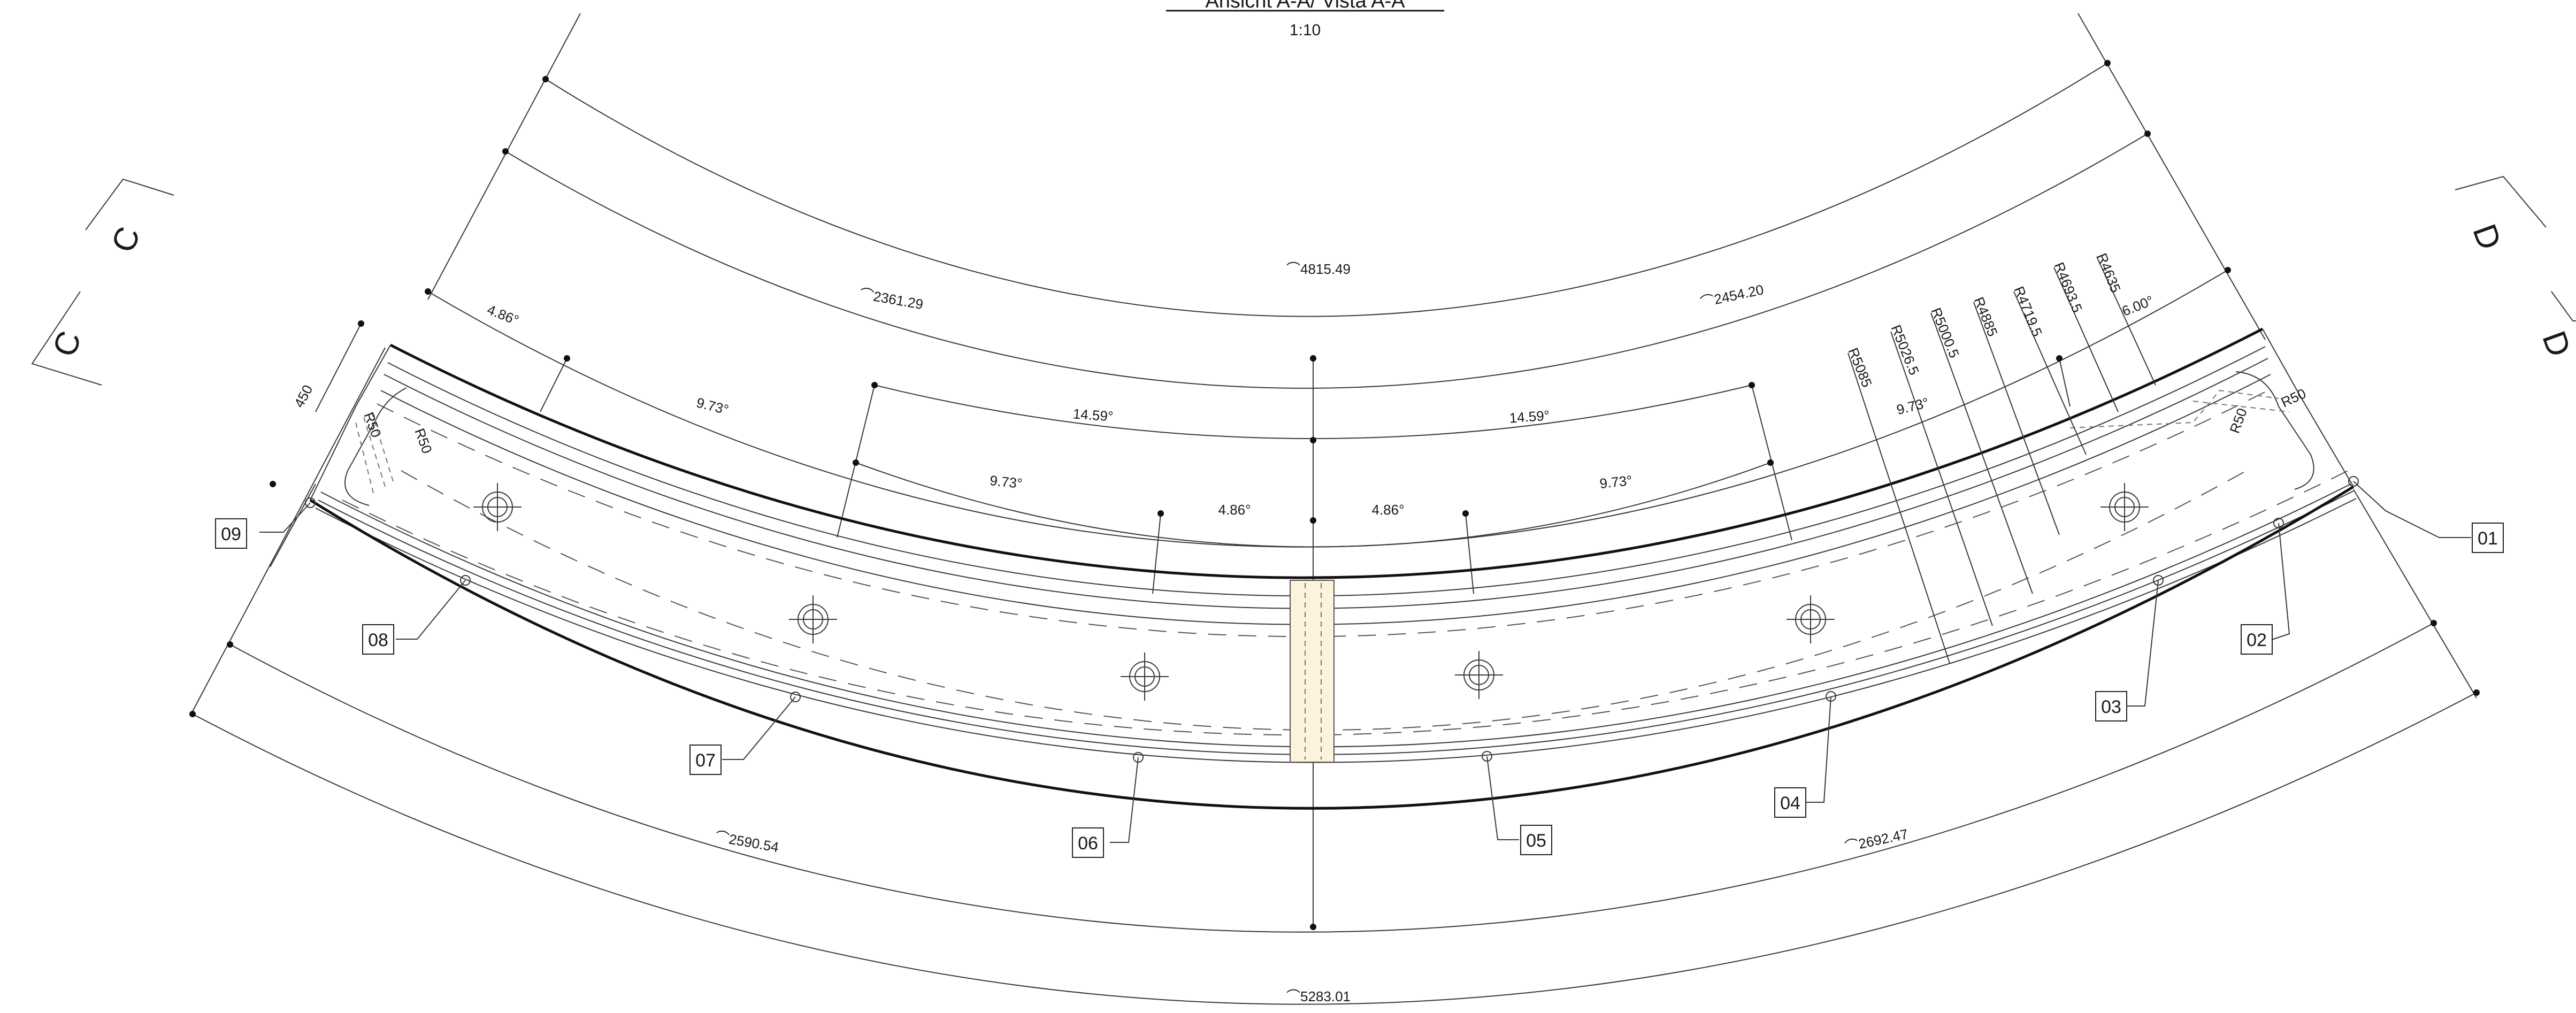 Image resolution: width=2576 pixels, height=1013 pixels. I want to click on part-tag-03: 03, so click(2111, 706).